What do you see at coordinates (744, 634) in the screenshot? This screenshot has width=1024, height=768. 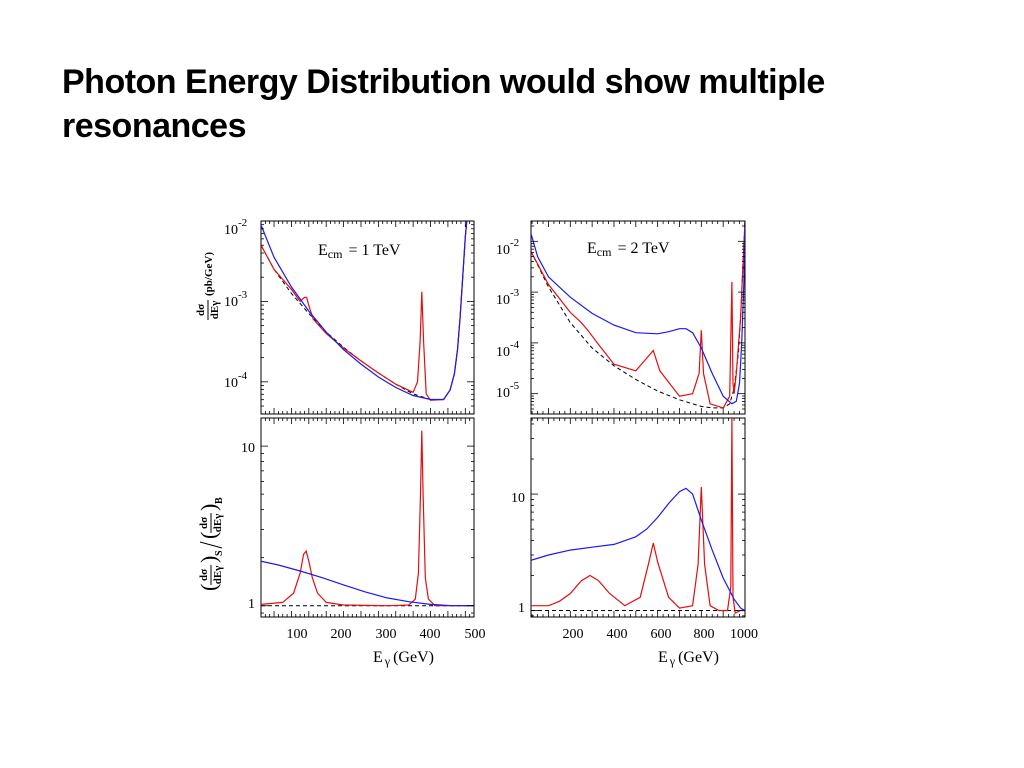 I see `x-tick-label: 1000` at bounding box center [744, 634].